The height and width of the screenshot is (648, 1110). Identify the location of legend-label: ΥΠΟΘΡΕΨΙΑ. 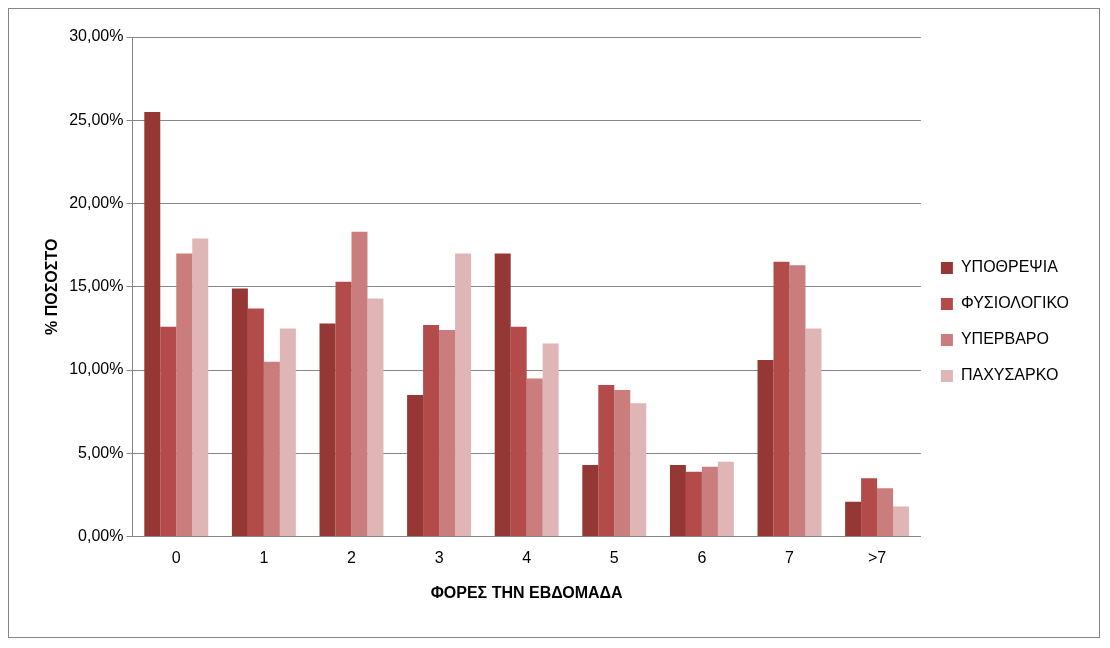
(1009, 267).